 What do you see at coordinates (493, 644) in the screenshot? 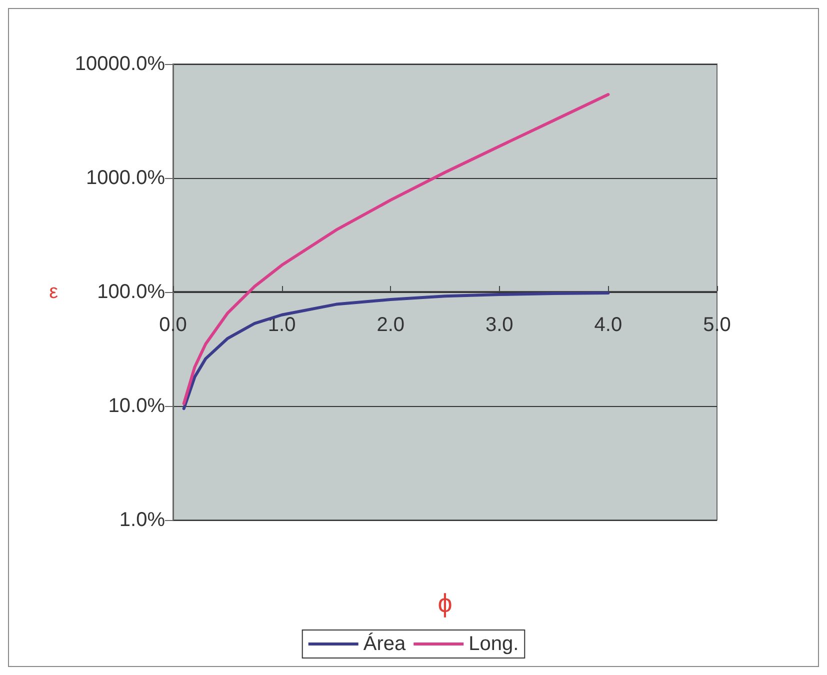
I see `legend-label: Long.` at bounding box center [493, 644].